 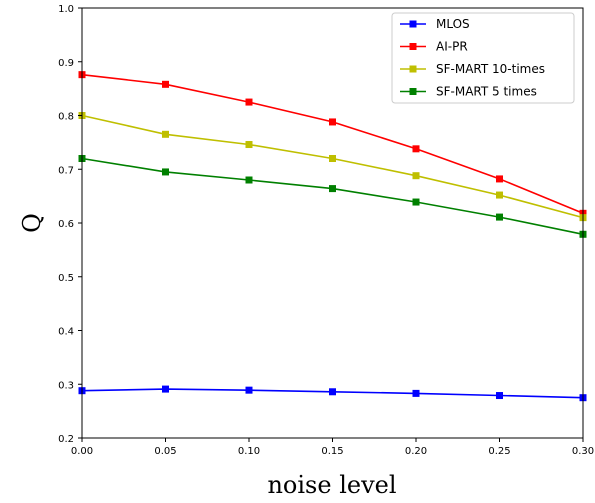 What do you see at coordinates (499, 451) in the screenshot?
I see `x-tick-label: 0.25` at bounding box center [499, 451].